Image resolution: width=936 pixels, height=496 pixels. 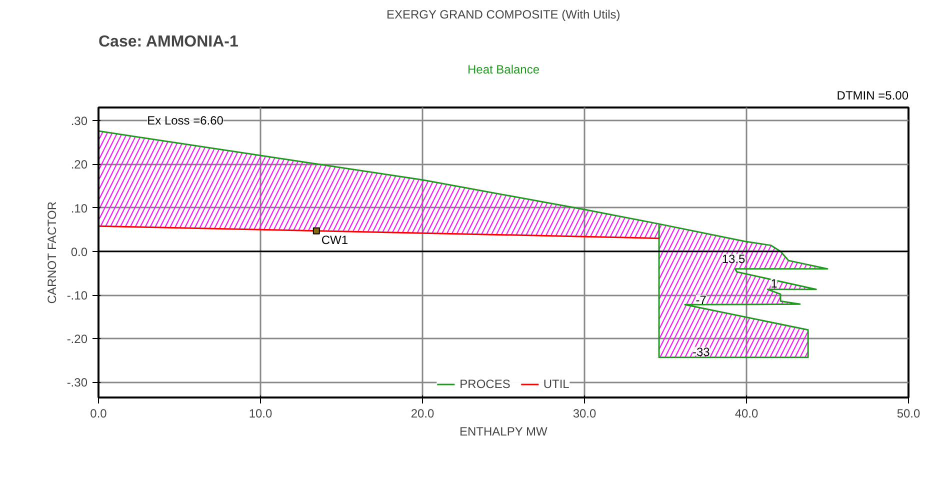 I want to click on x-tick-label: 20.0, so click(x=422, y=413).